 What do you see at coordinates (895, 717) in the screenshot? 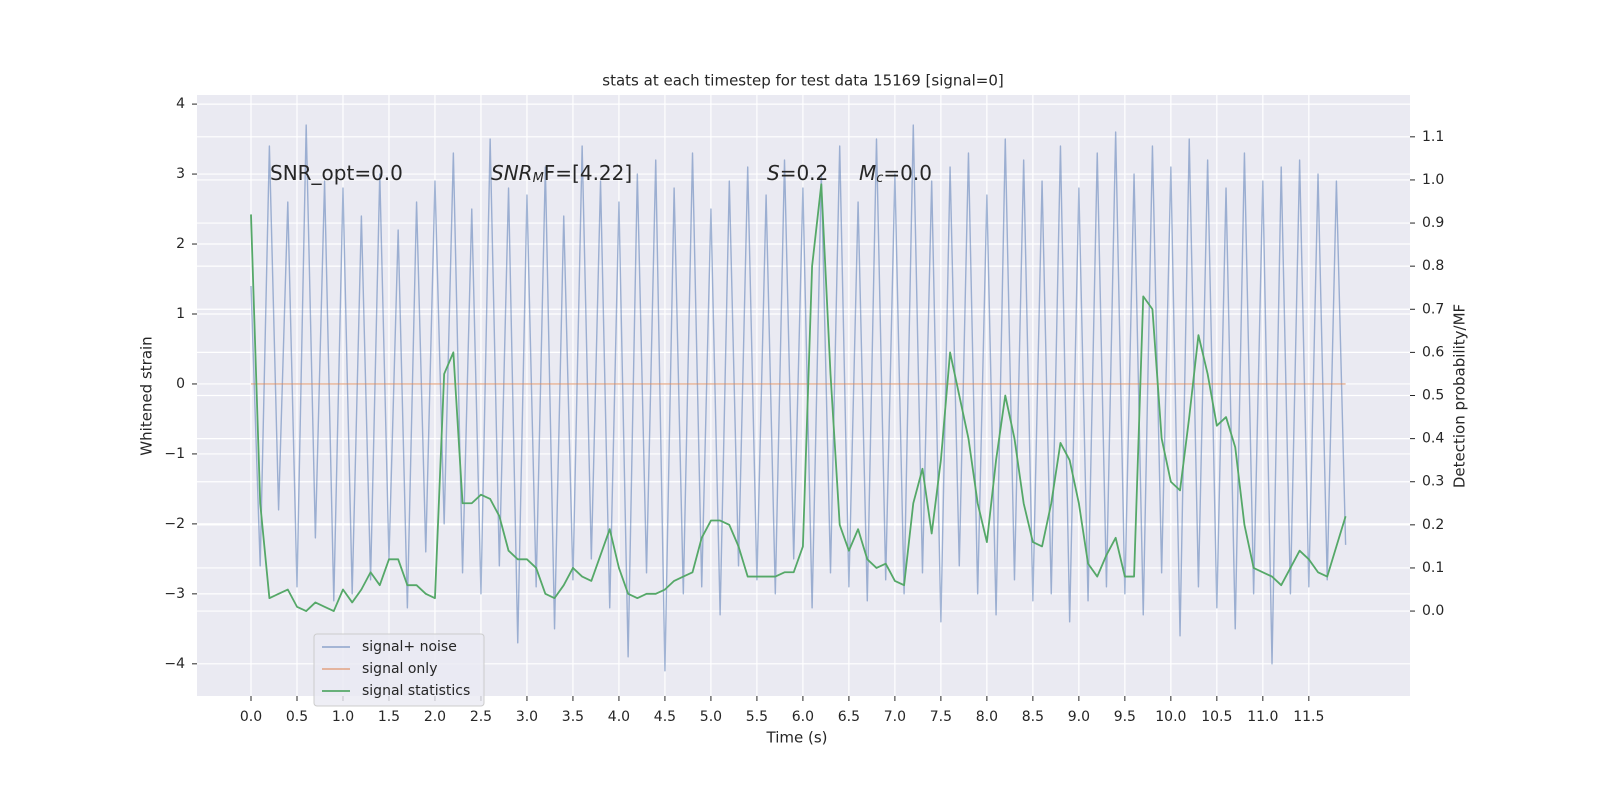
I see `x-tick-label: 7.0` at bounding box center [895, 717].